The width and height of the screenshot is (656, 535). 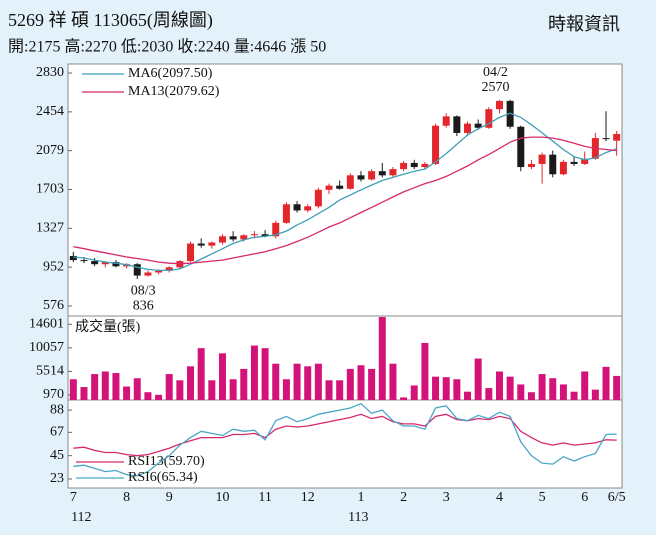 What do you see at coordinates (163, 477) in the screenshot?
I see `legend-label: RSI6(65.34)` at bounding box center [163, 477].